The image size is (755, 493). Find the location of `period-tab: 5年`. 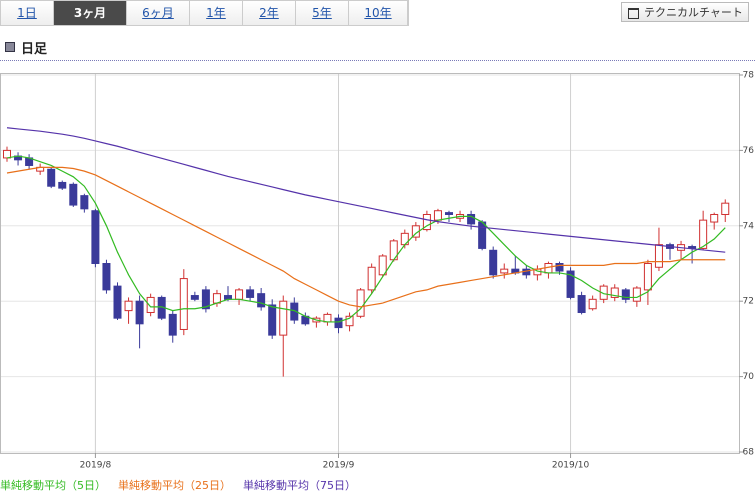

period-tab: 5年 is located at coordinates (322, 13).